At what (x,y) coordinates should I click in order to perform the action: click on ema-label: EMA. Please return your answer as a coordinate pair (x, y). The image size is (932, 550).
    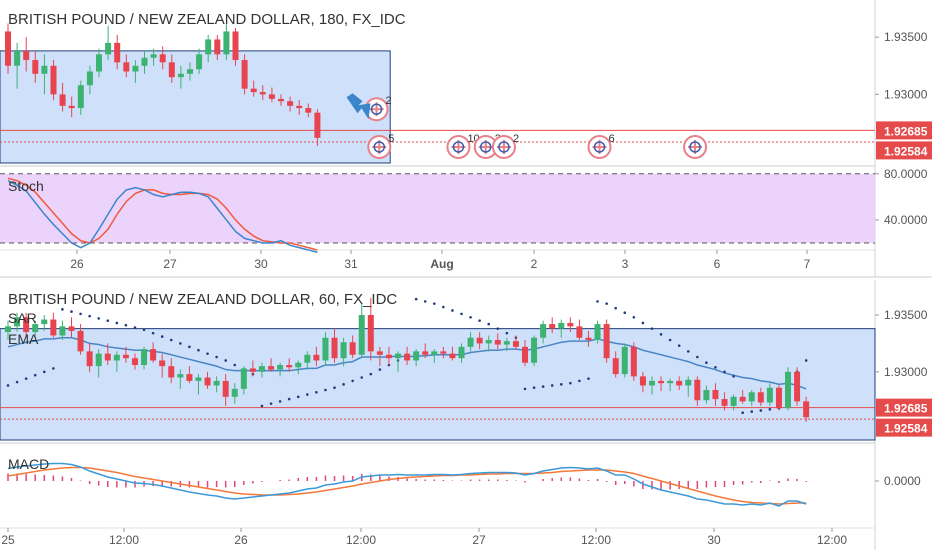
    Looking at the image, I should click on (23, 339).